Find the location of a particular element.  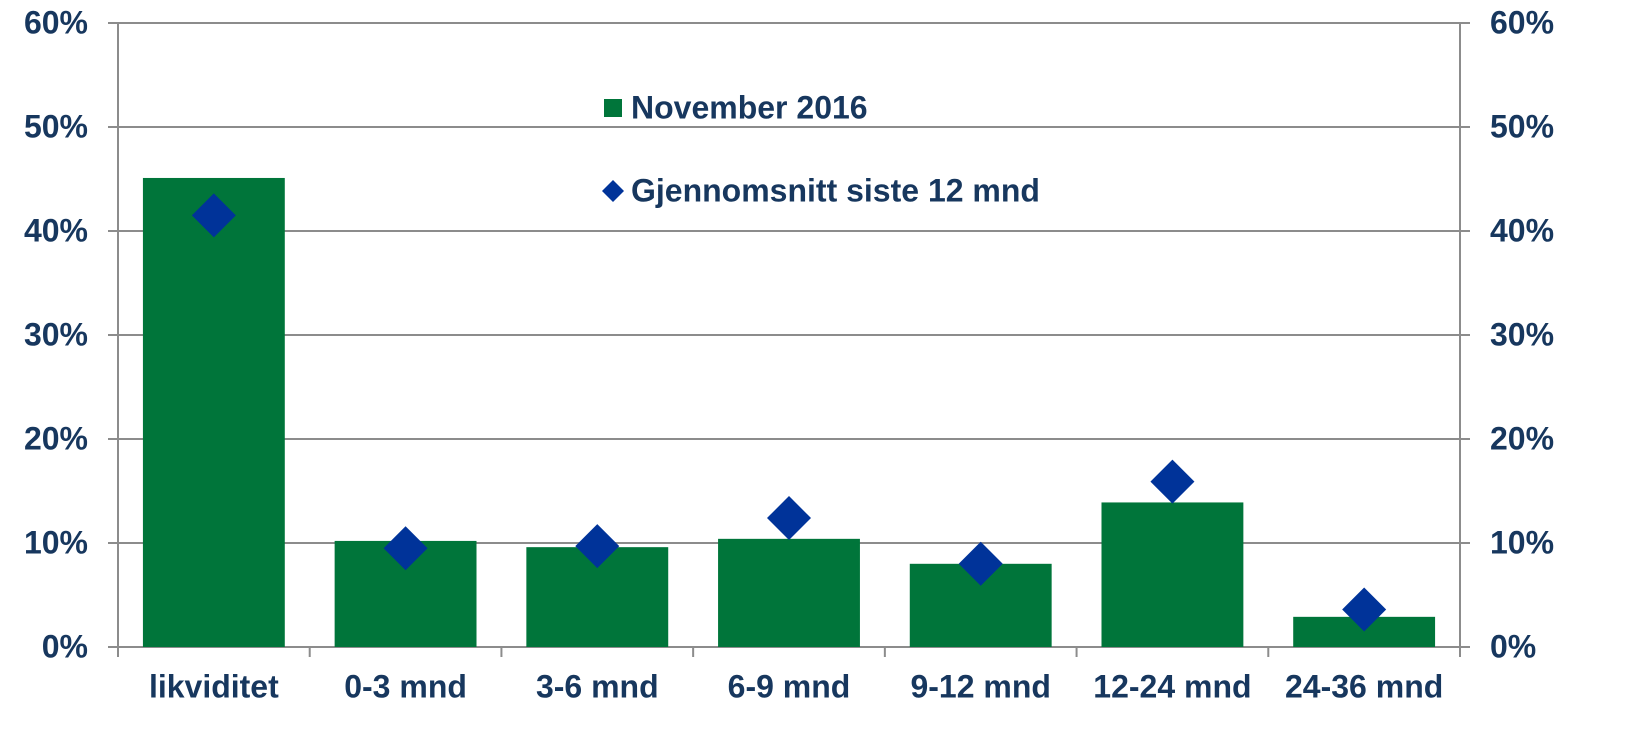

y2-tick-label: 10% is located at coordinates (1522, 542).